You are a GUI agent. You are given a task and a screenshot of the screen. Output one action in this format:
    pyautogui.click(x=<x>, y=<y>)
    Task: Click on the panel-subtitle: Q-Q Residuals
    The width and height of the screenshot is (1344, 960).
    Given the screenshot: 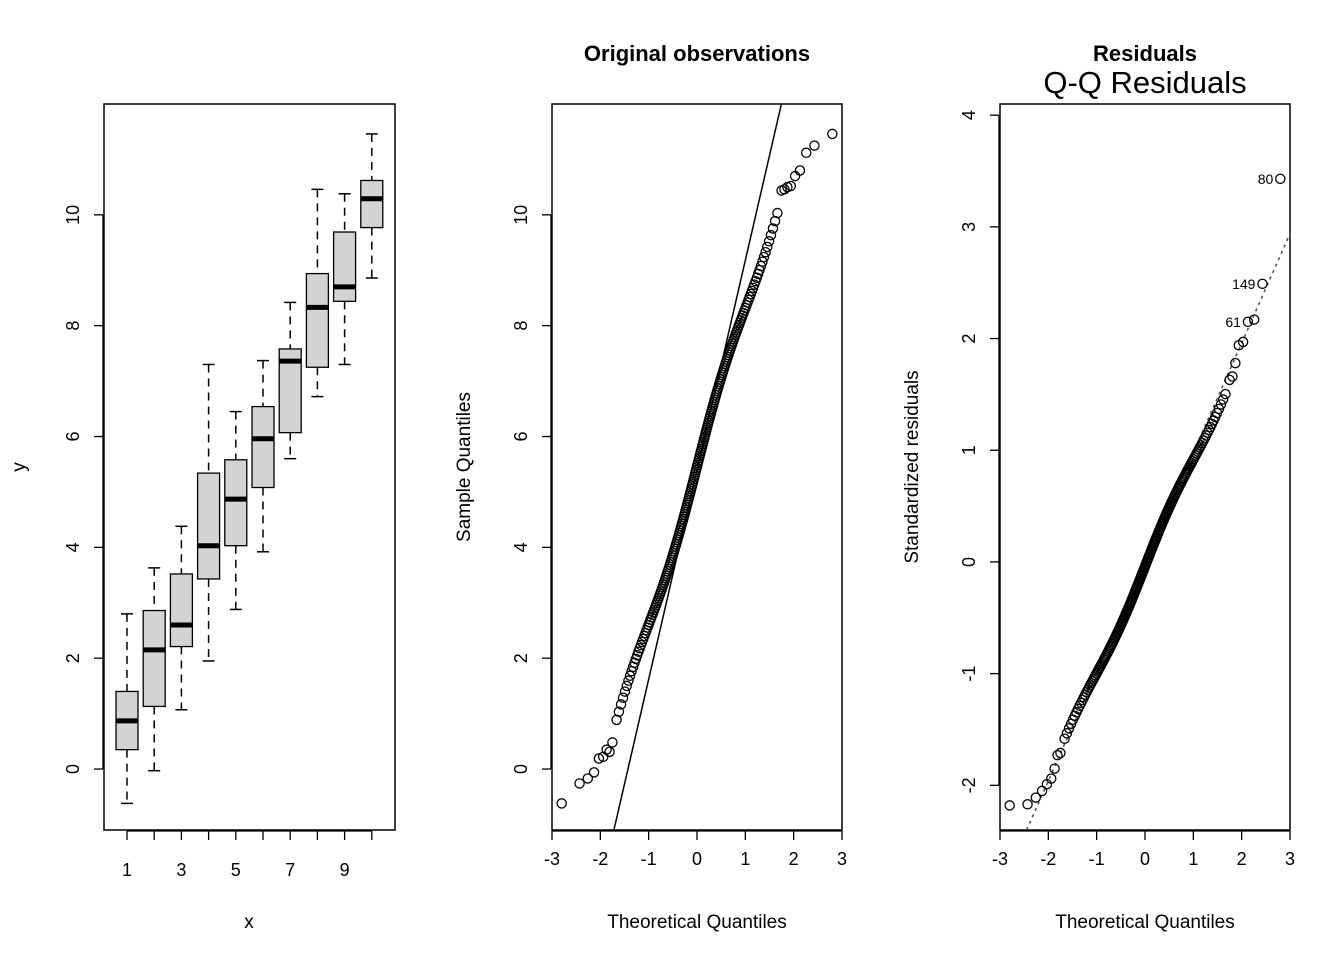 What is the action you would take?
    pyautogui.click(x=1144, y=82)
    